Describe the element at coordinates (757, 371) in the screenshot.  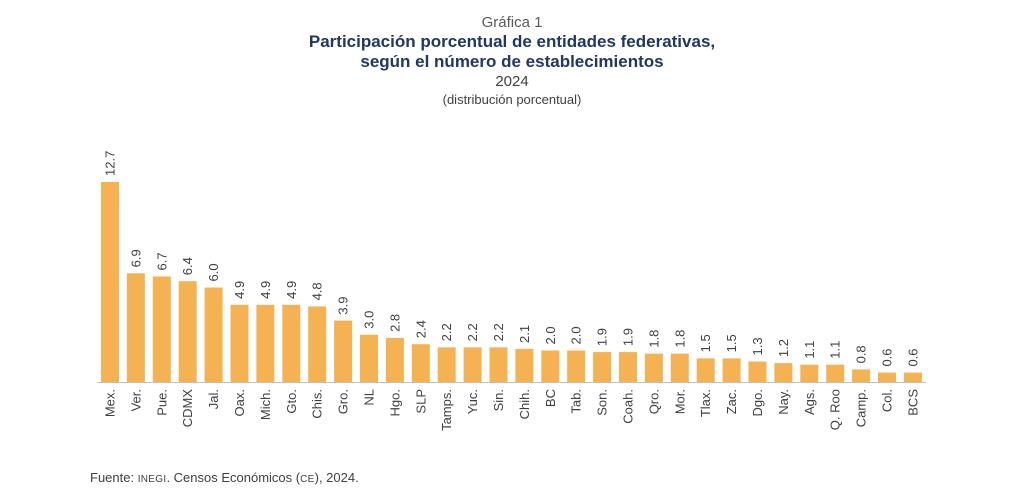
I see `bar-dgo` at that location.